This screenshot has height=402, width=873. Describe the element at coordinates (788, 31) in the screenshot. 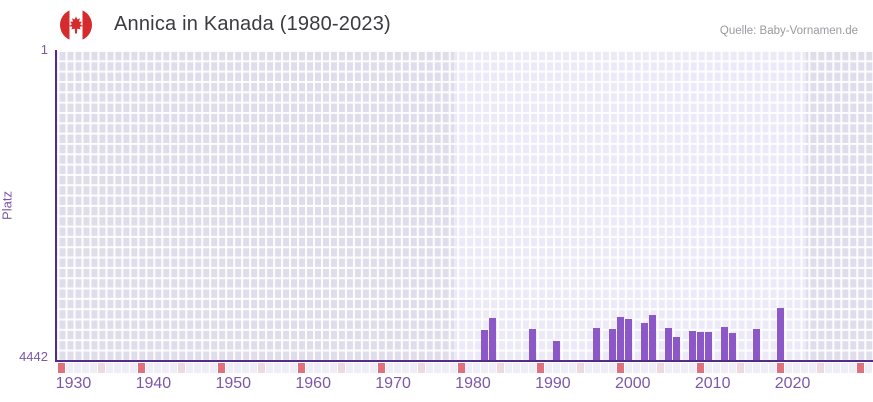

I see `source-credit: Quelle: Baby-Vornamen.de` at that location.